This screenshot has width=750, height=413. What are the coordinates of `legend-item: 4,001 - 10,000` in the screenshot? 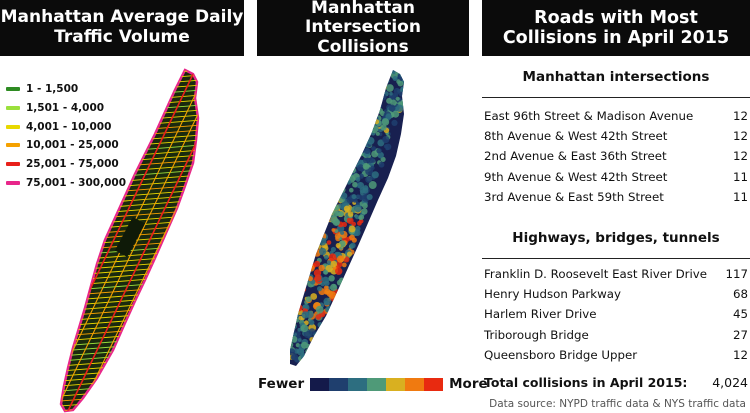 It's located at (66, 126).